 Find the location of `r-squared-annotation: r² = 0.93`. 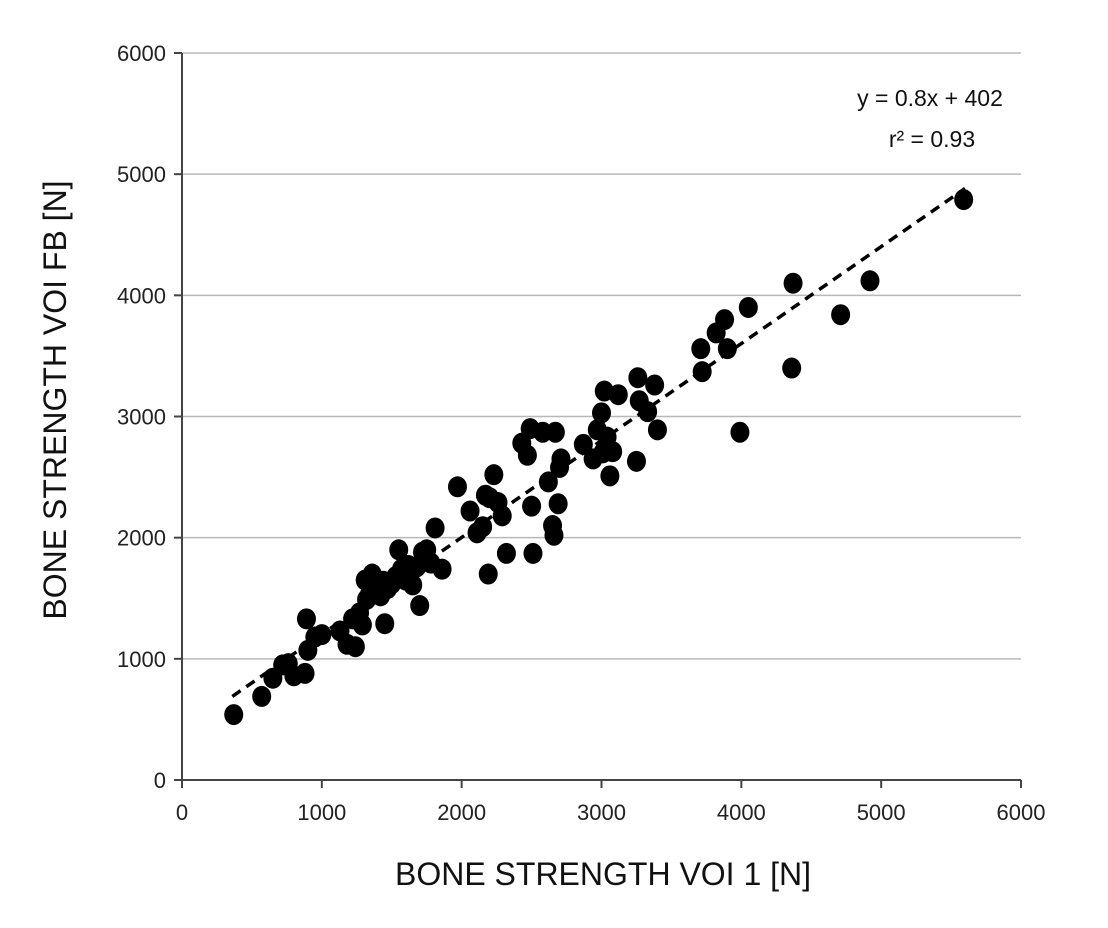

r-squared-annotation: r² = 0.93 is located at coordinates (932, 139).